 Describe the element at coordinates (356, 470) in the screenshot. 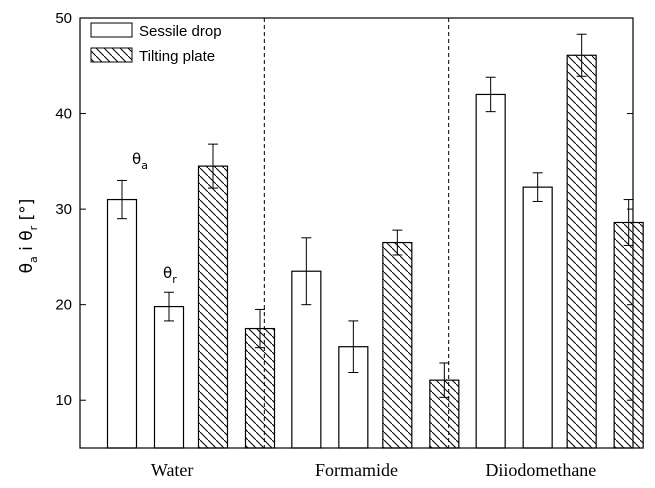

I see `x-category-label: Formamide` at that location.